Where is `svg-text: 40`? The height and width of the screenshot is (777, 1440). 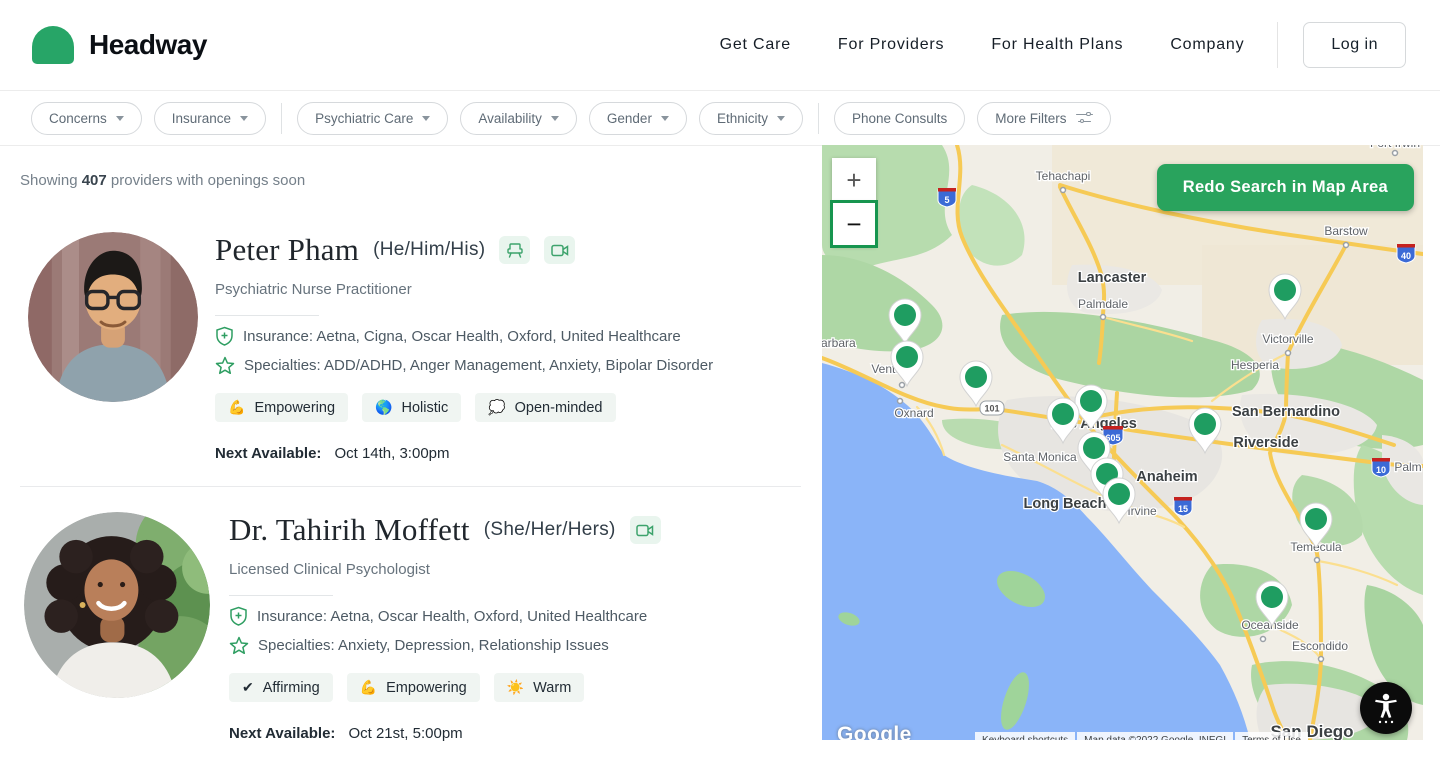
svg-text: 40 is located at coordinates (1406, 256).